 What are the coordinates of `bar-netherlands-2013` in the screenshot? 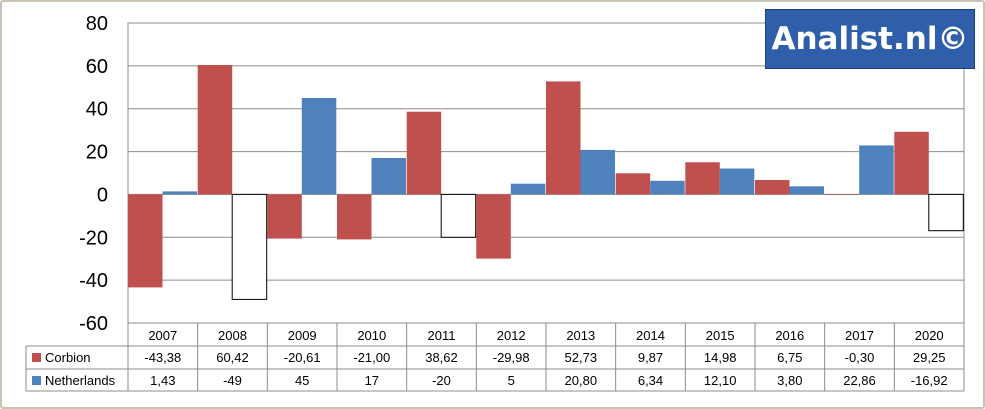 It's located at (597, 172).